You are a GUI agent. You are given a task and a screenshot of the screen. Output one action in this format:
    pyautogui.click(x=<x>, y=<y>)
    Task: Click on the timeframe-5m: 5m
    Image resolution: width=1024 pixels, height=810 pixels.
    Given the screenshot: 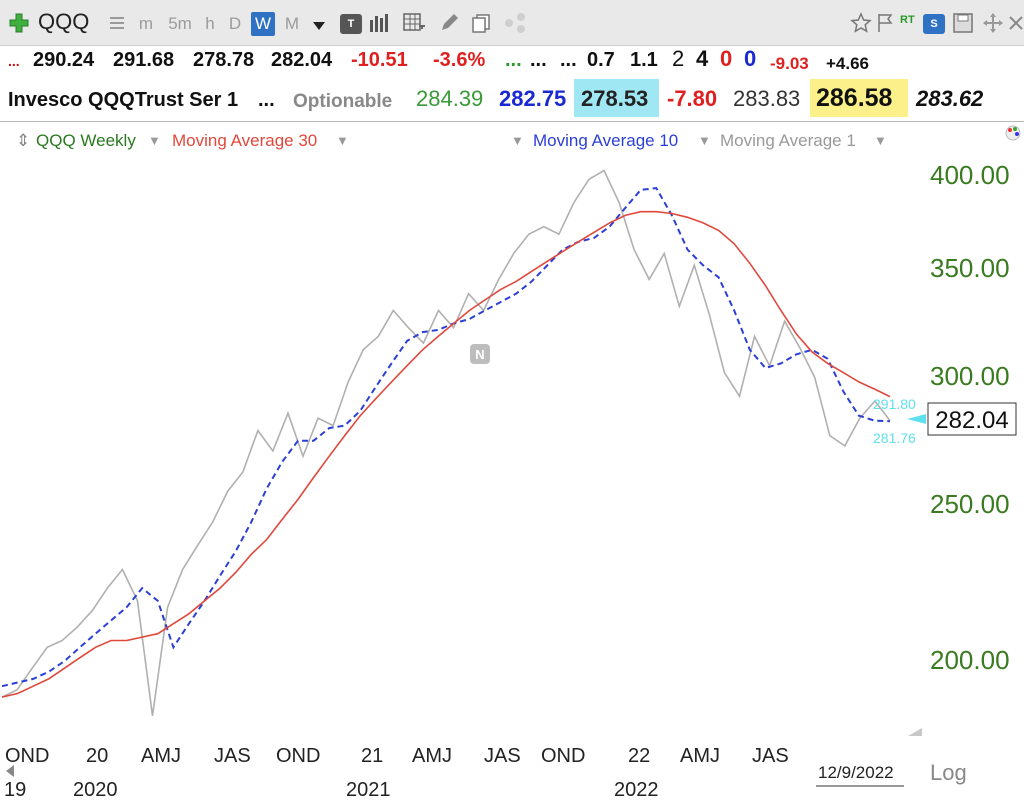 What is the action you would take?
    pyautogui.click(x=180, y=23)
    